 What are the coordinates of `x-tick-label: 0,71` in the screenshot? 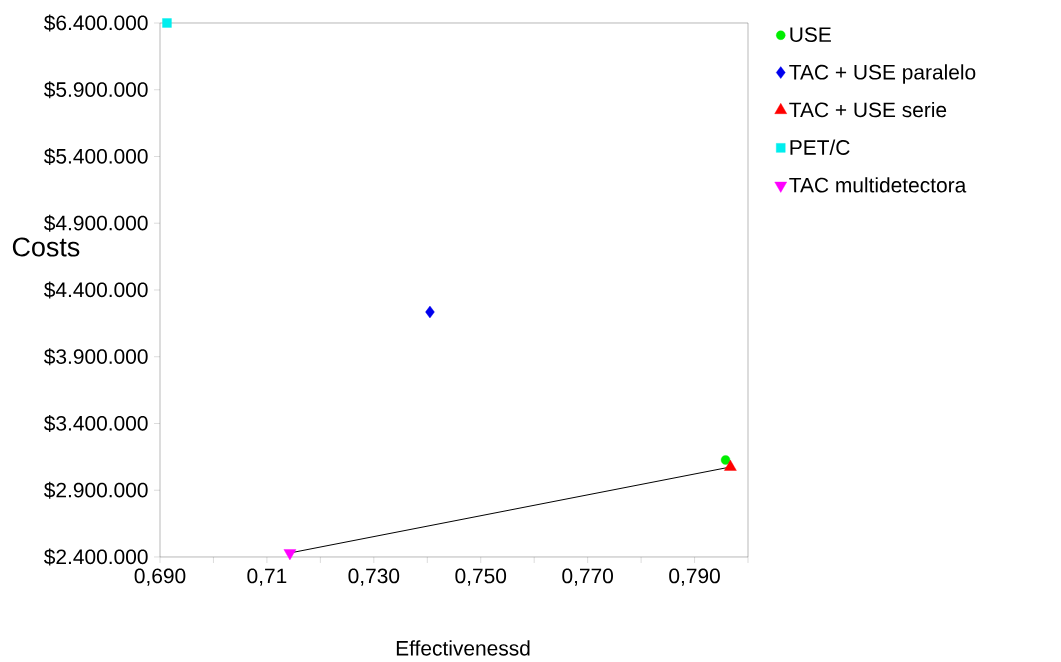 It's located at (267, 577).